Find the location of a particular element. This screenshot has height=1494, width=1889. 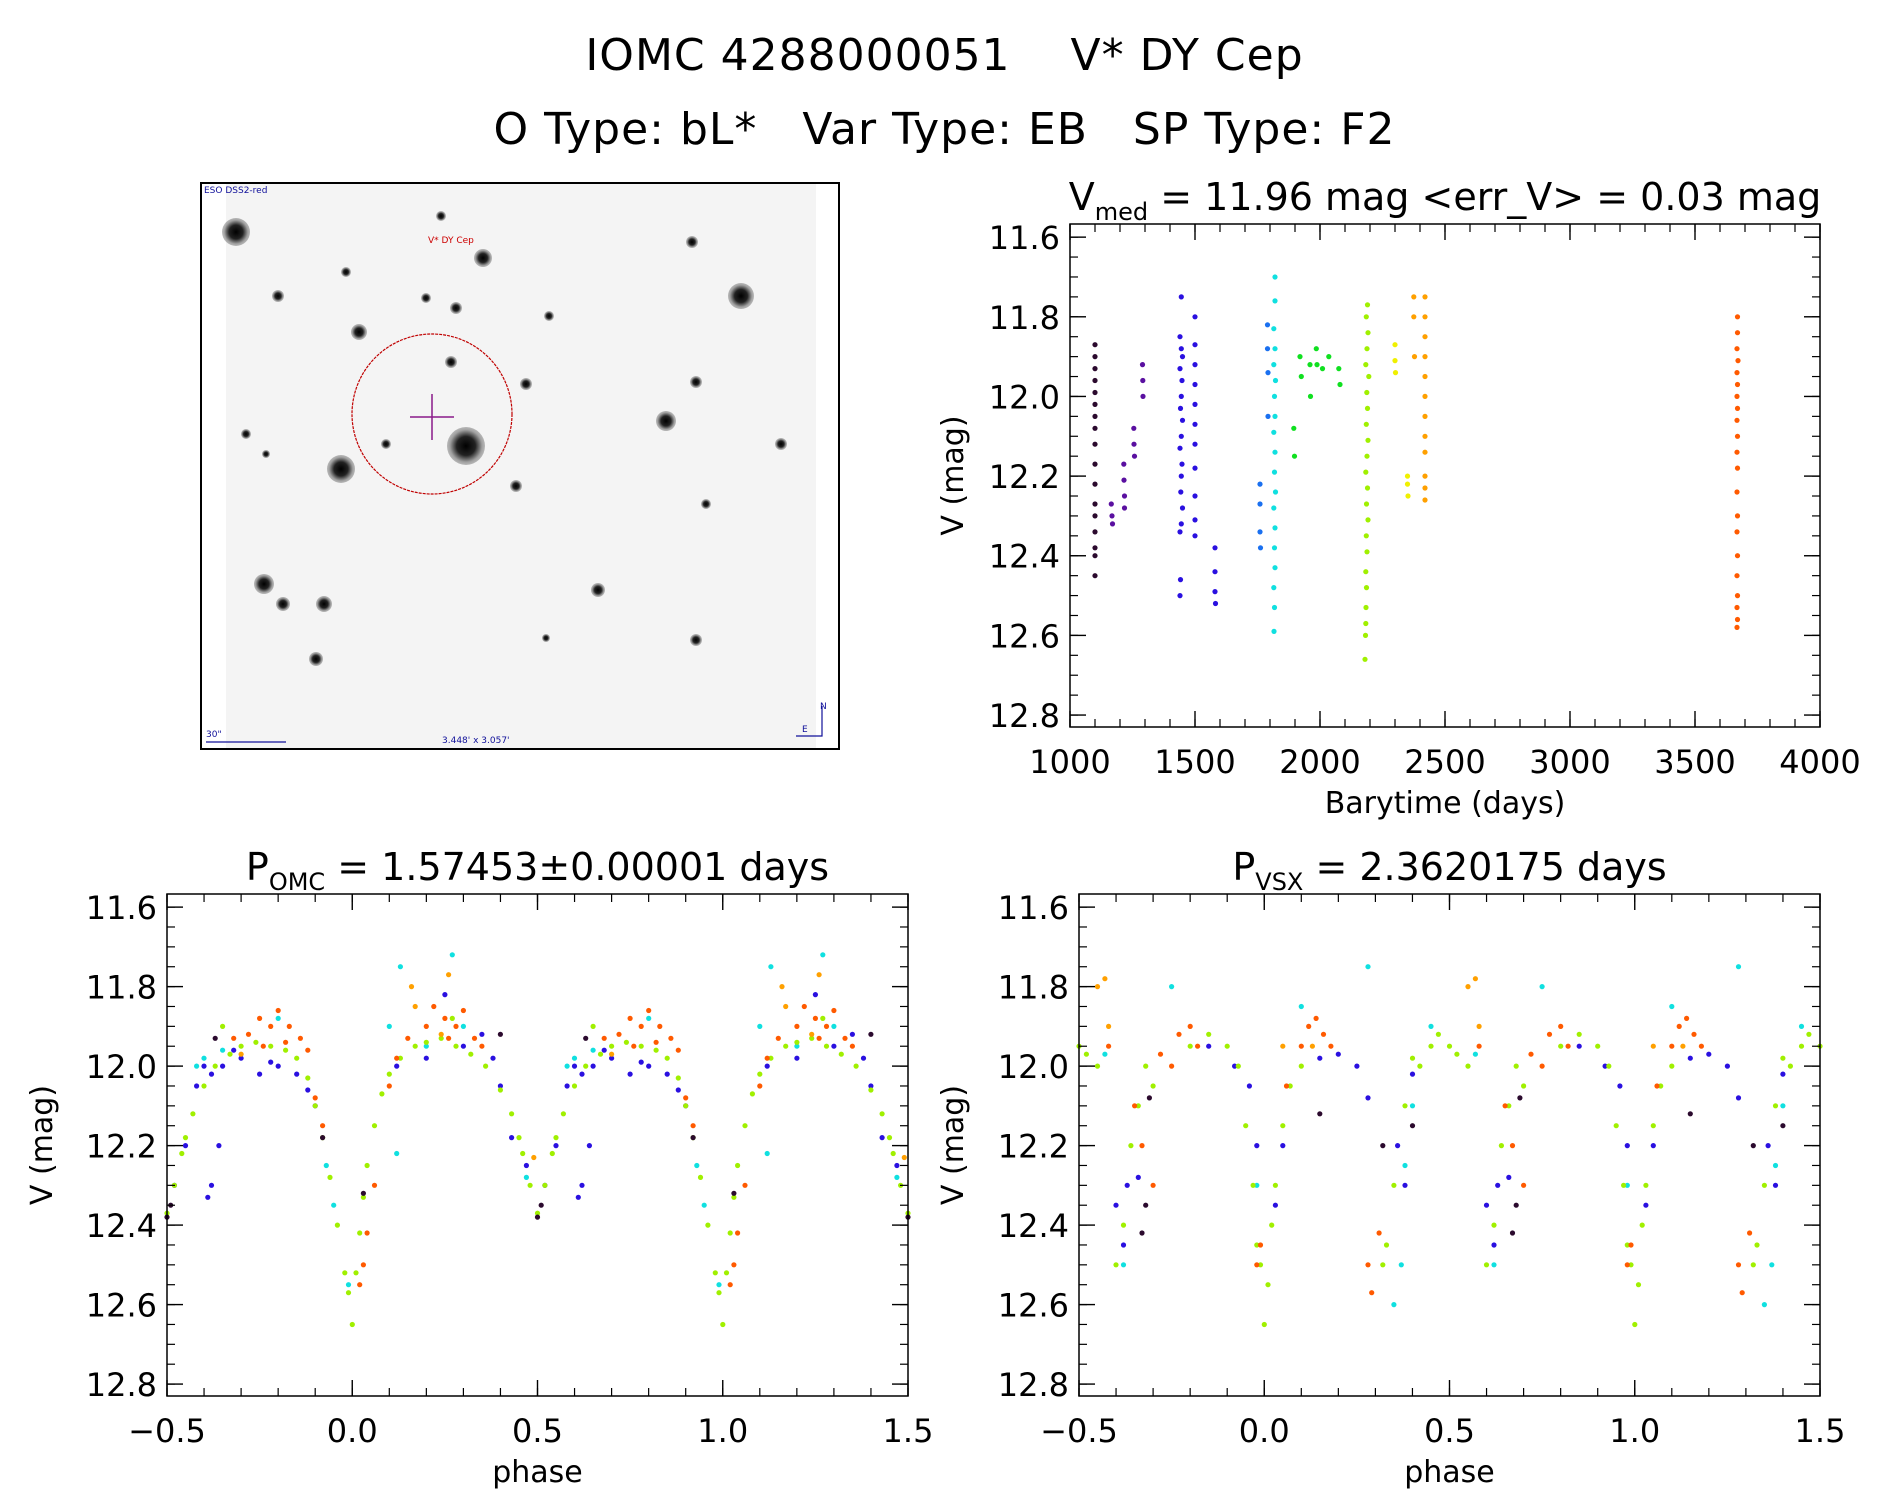

finder-overlay is located at coordinates (514, 538).